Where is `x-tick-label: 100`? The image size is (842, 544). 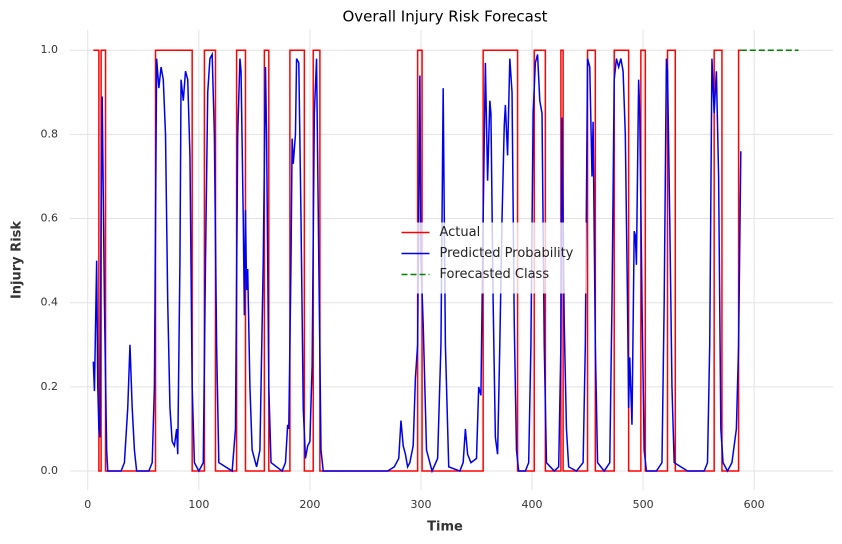
x-tick-label: 100 is located at coordinates (198, 504).